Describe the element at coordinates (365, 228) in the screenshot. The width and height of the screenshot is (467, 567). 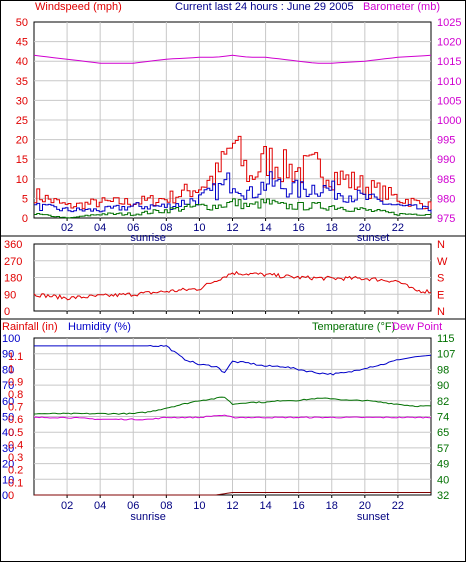
I see `wind-x-tick-label: 20` at that location.